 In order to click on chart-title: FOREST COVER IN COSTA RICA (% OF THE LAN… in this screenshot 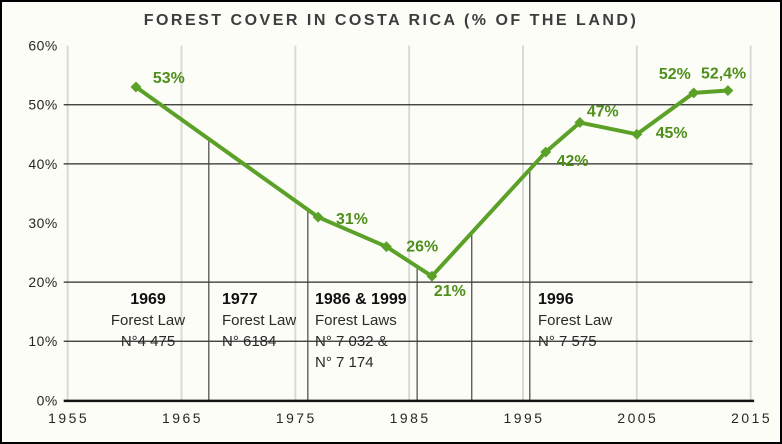, I will do `click(391, 20)`.